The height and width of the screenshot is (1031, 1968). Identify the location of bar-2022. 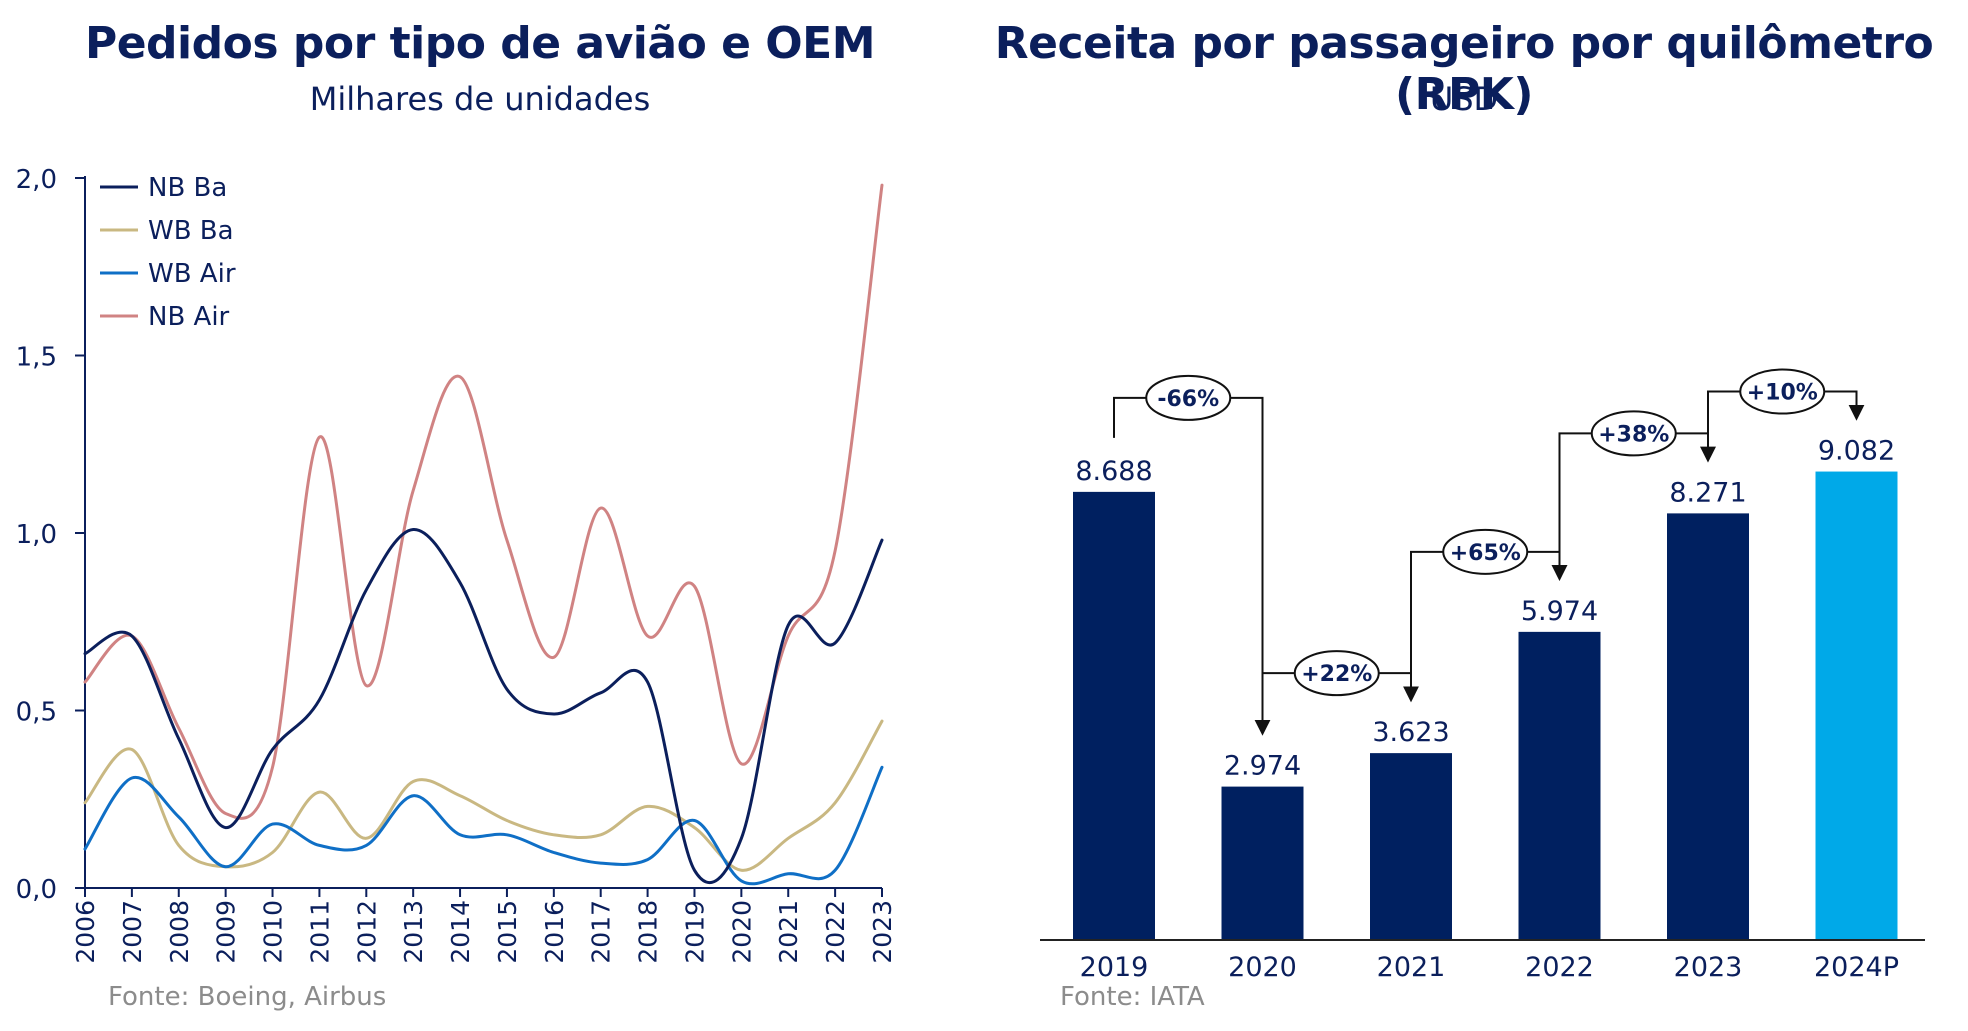
(1559, 785).